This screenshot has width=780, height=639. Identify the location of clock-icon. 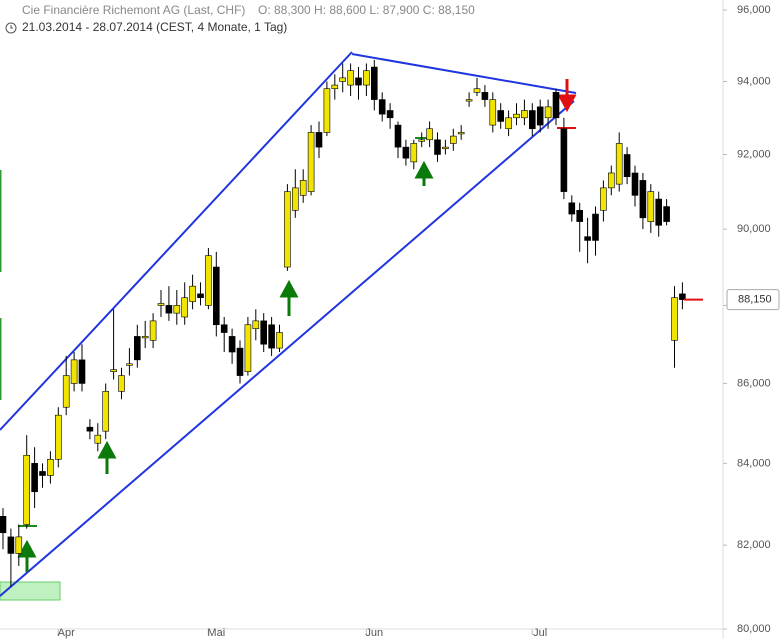
(11, 28).